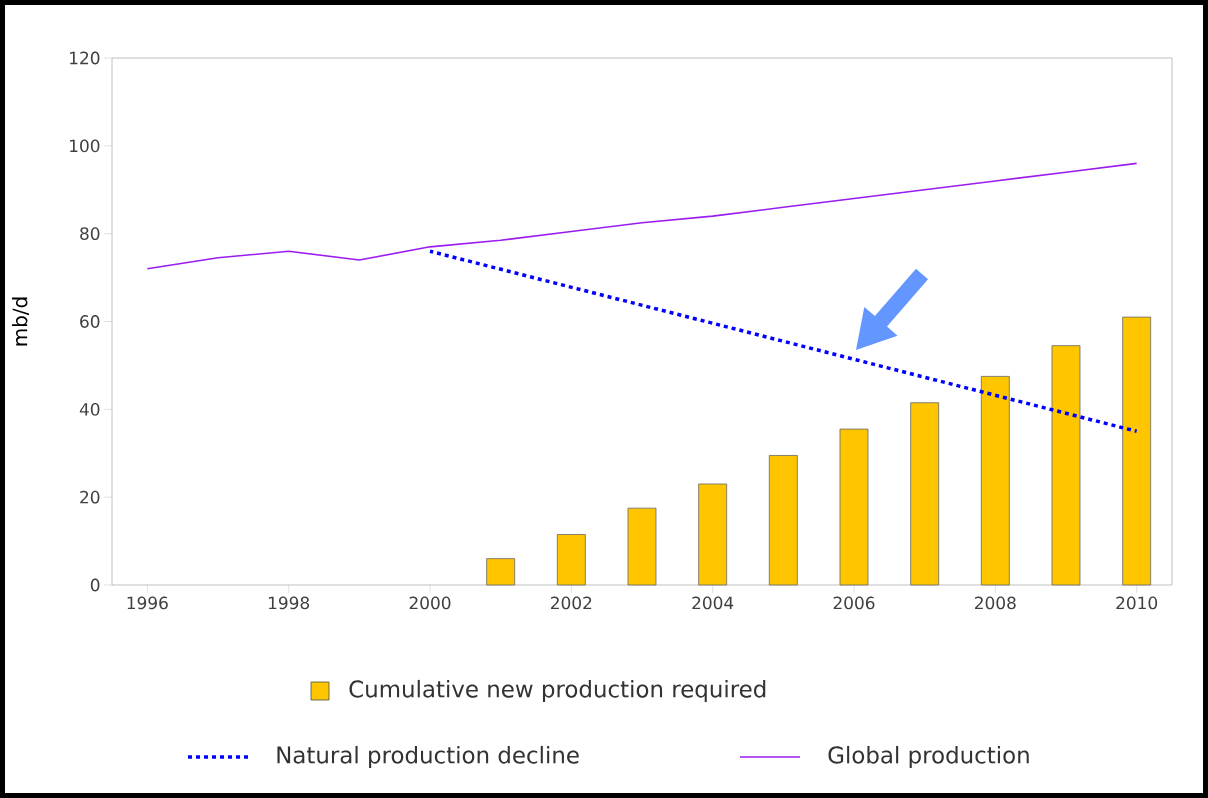  Describe the element at coordinates (928, 757) in the screenshot. I see `legend-label: Global production` at that location.